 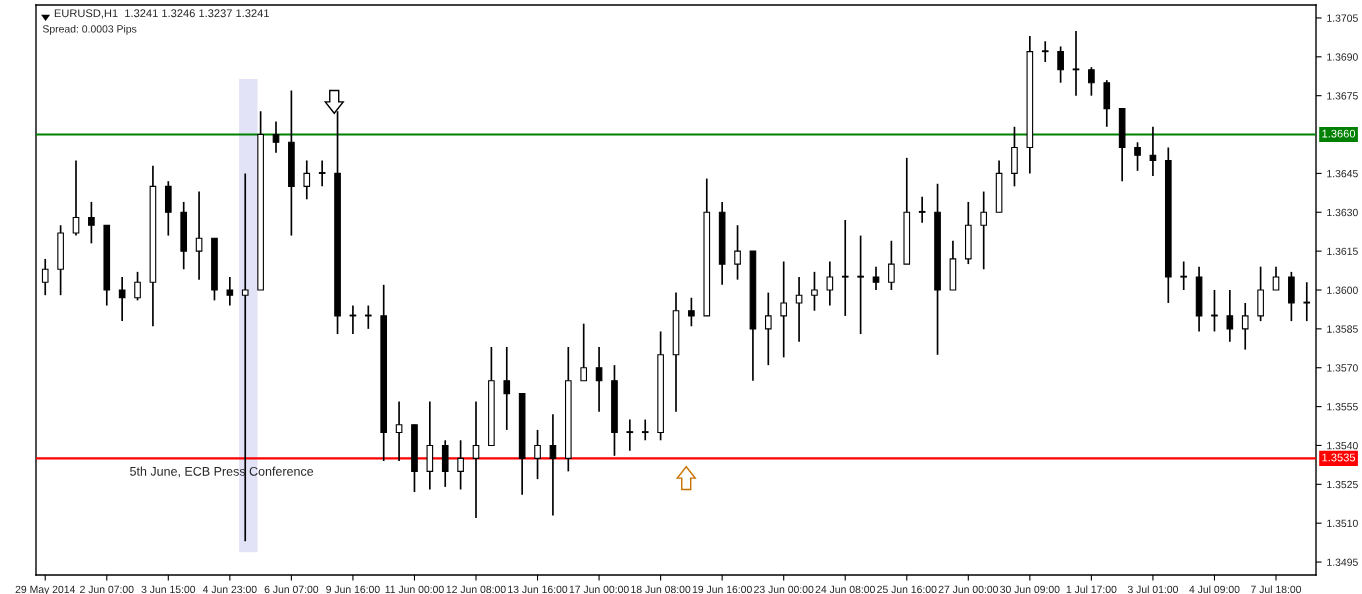 I want to click on x-tick-label: 19 Jun 16:00, so click(x=722, y=589).